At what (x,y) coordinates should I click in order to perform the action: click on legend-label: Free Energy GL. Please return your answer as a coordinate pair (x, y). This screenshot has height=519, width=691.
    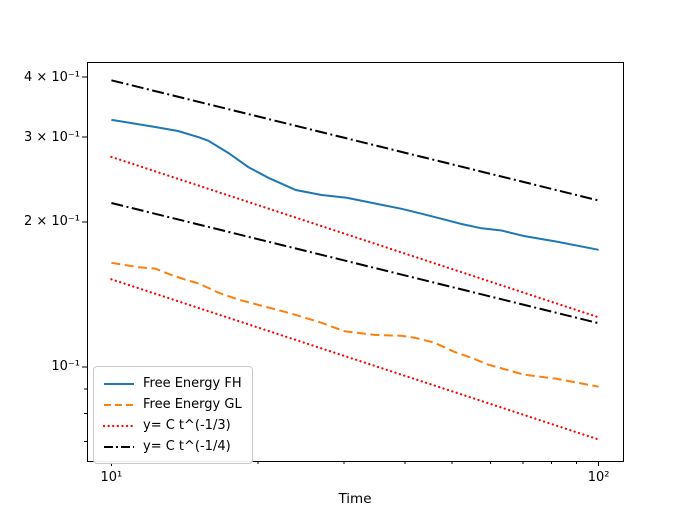
    Looking at the image, I should click on (192, 404).